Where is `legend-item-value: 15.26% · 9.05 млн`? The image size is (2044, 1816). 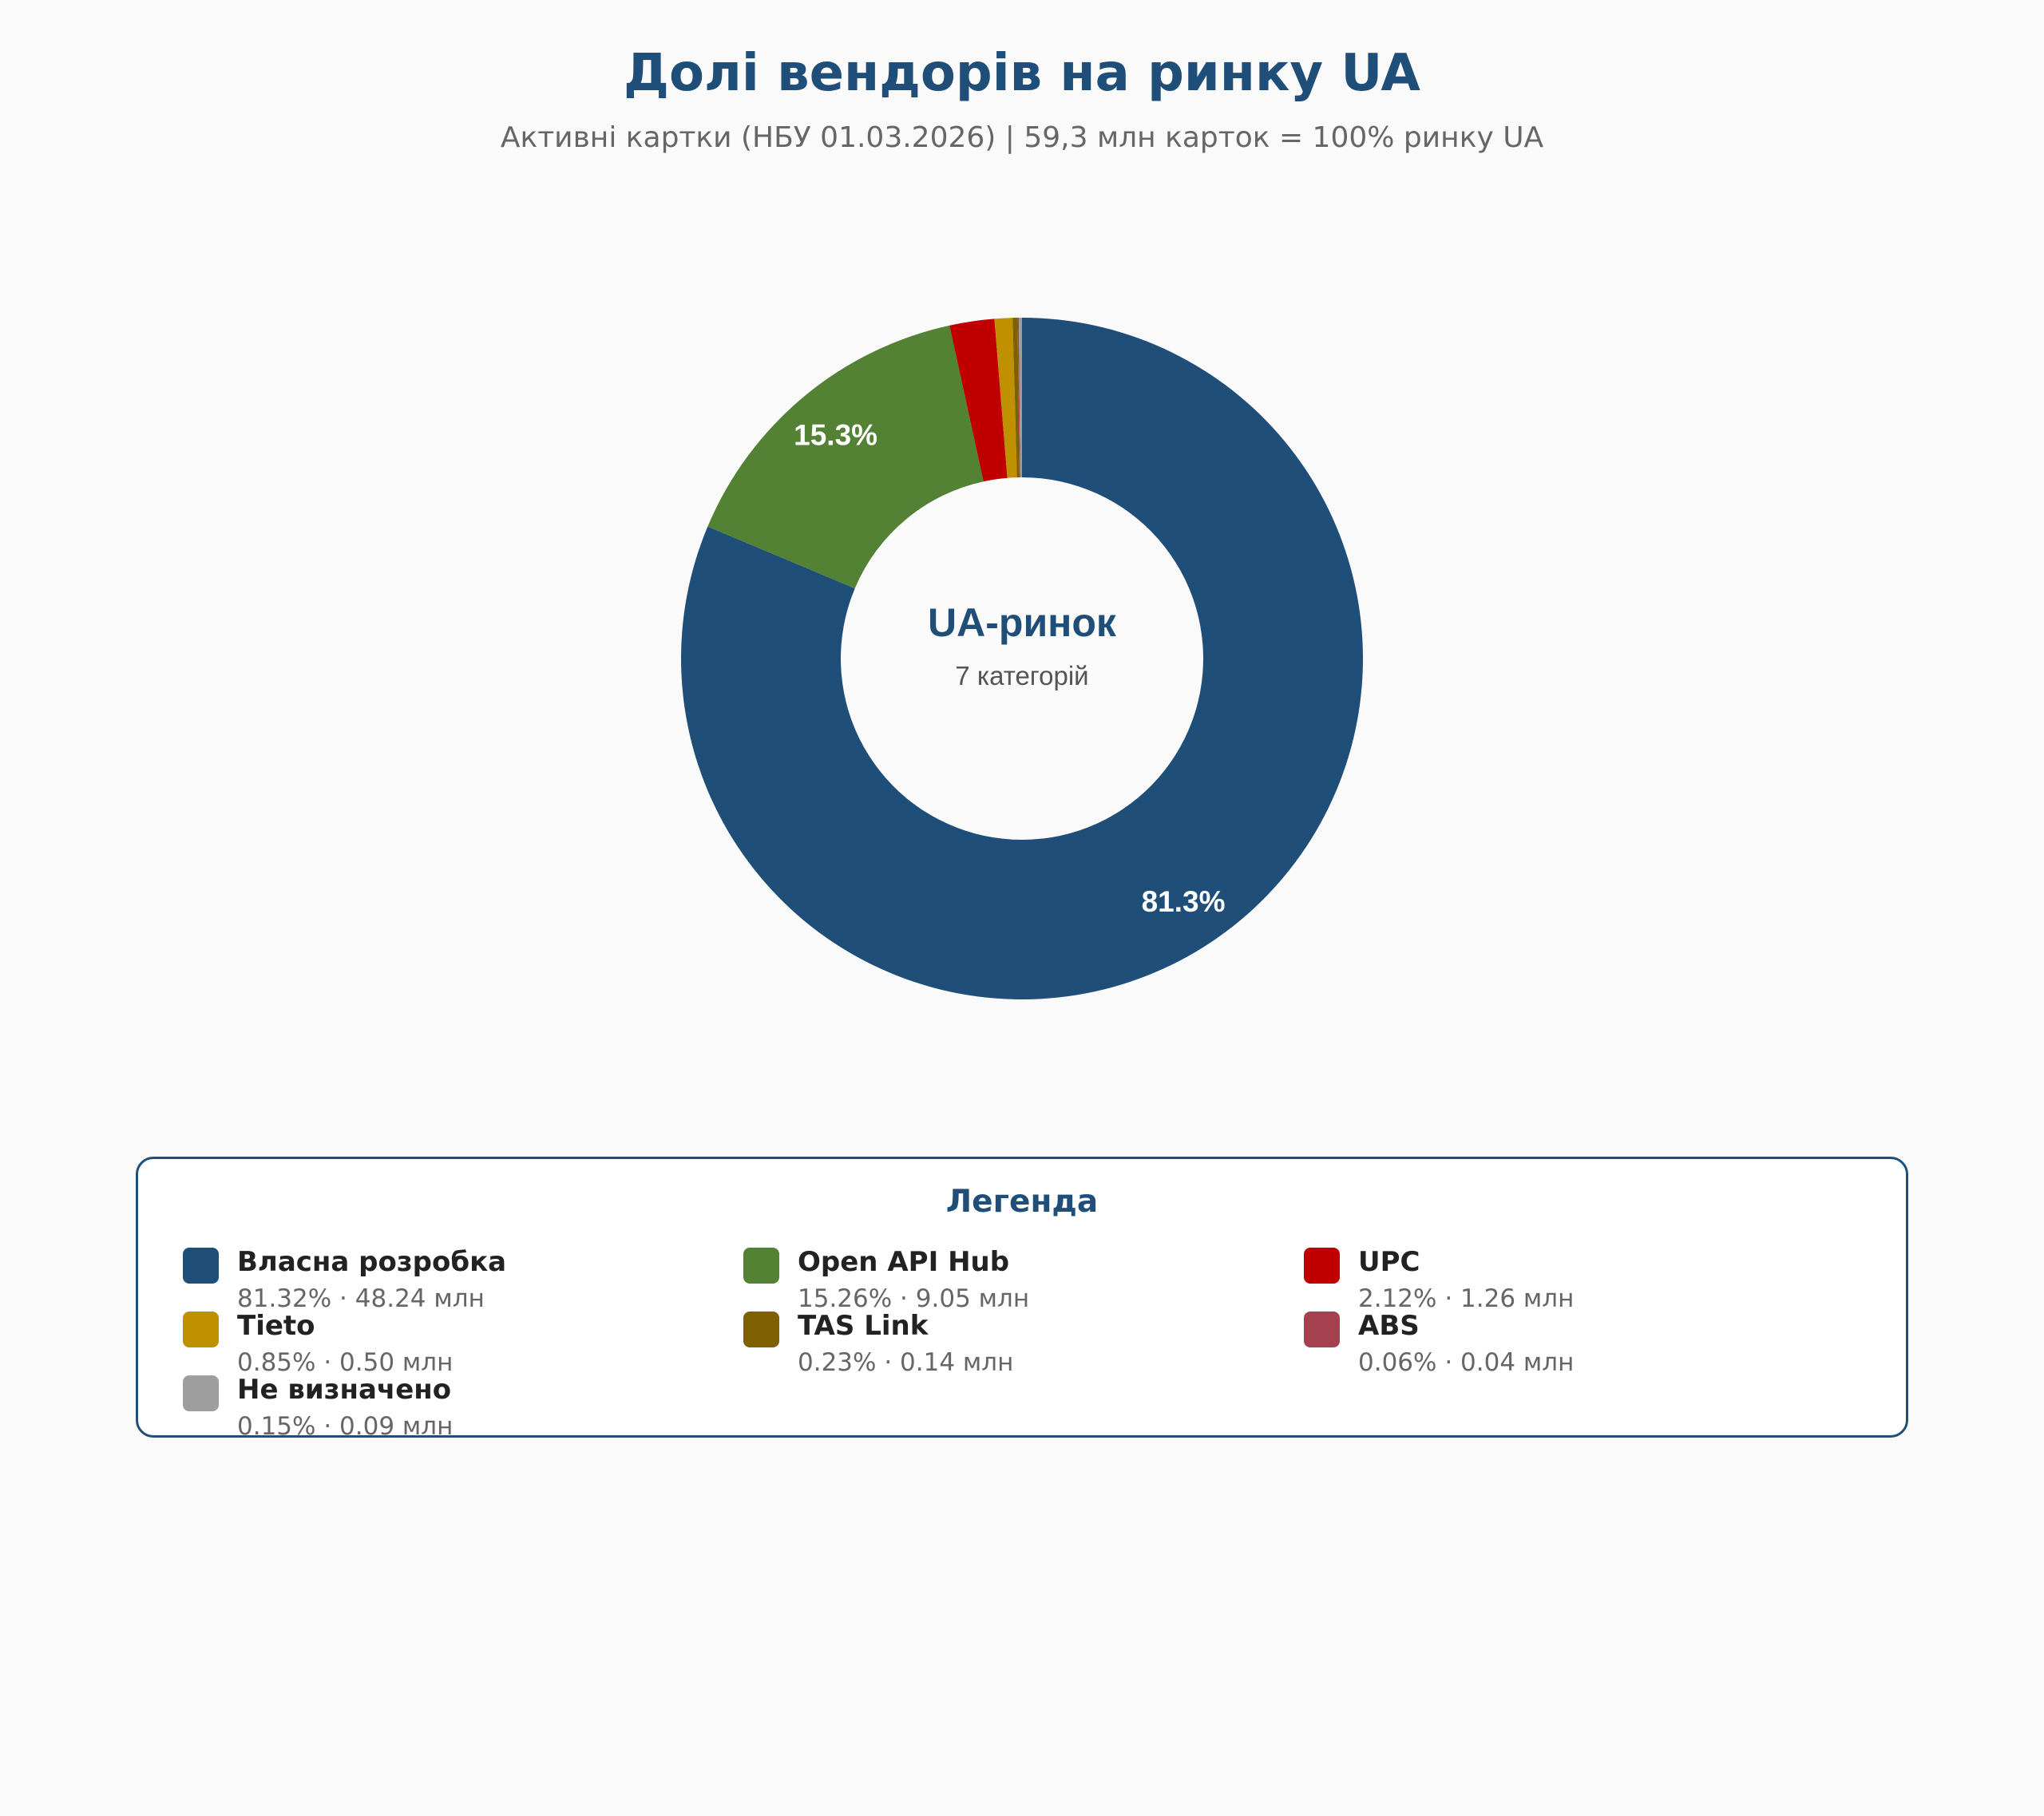 legend-item-value: 15.26% · 9.05 млн is located at coordinates (914, 1298).